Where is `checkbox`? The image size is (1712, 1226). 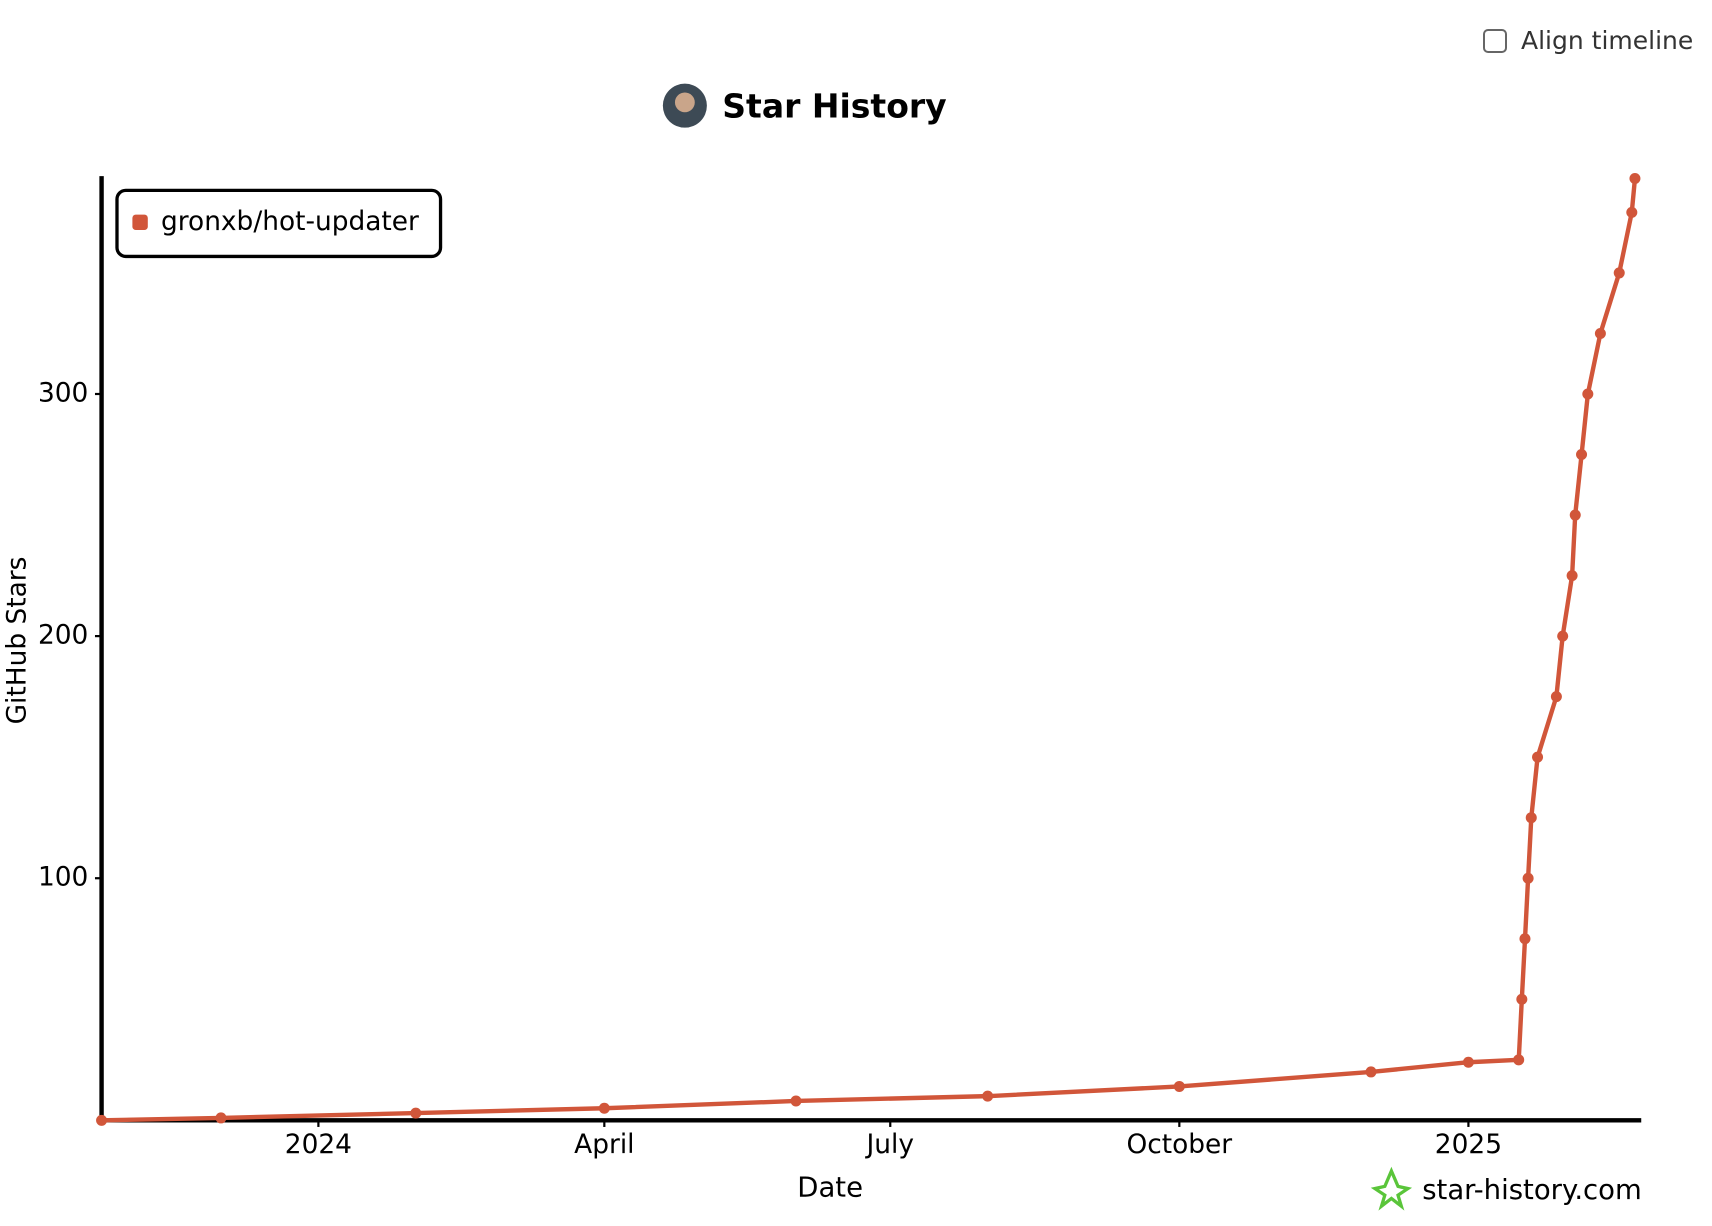
checkbox is located at coordinates (1495, 40).